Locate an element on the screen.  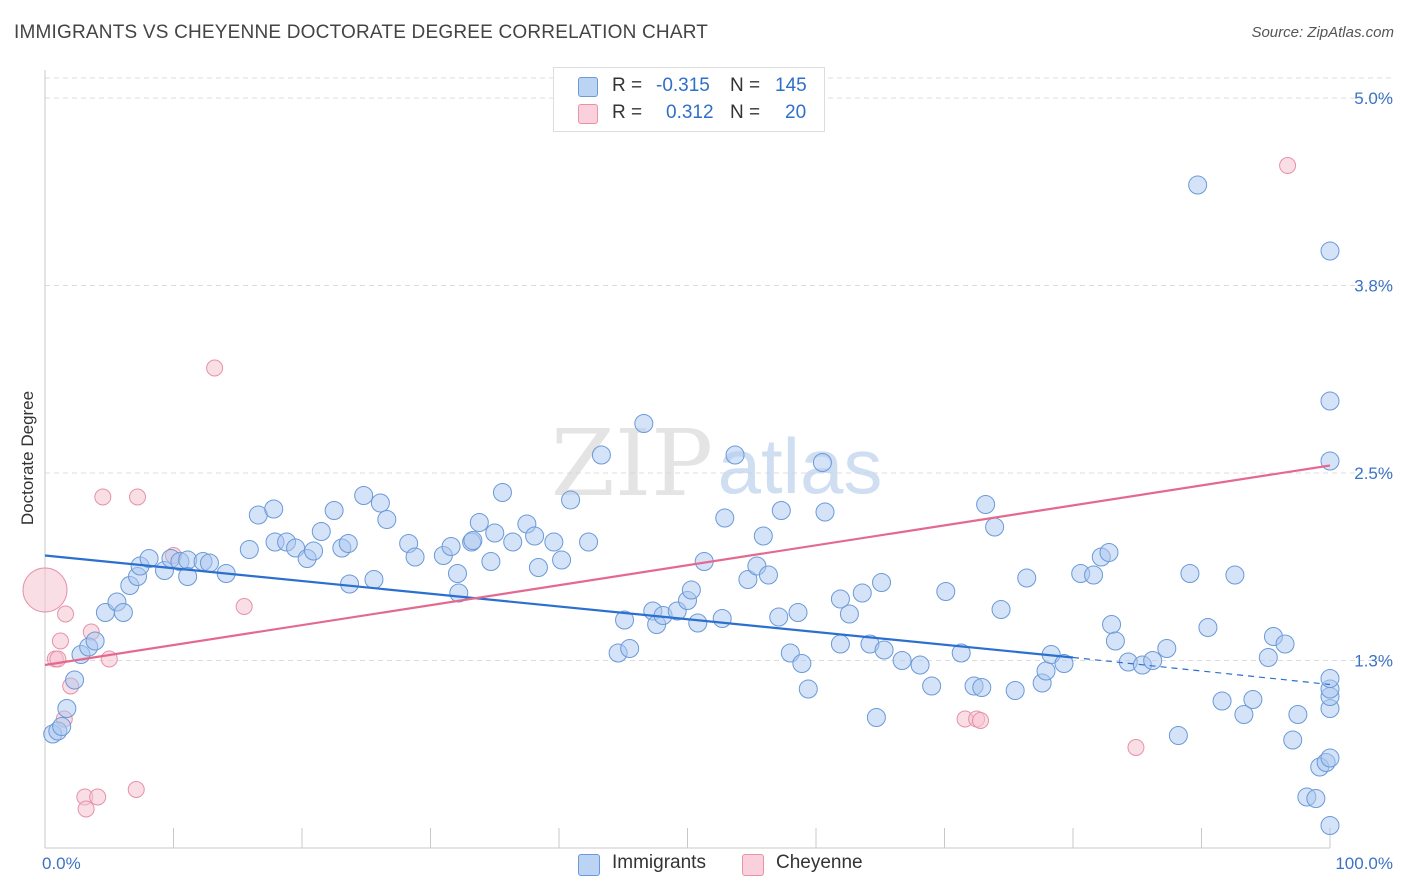
immigrants-swatch is located at coordinates (588, 87).